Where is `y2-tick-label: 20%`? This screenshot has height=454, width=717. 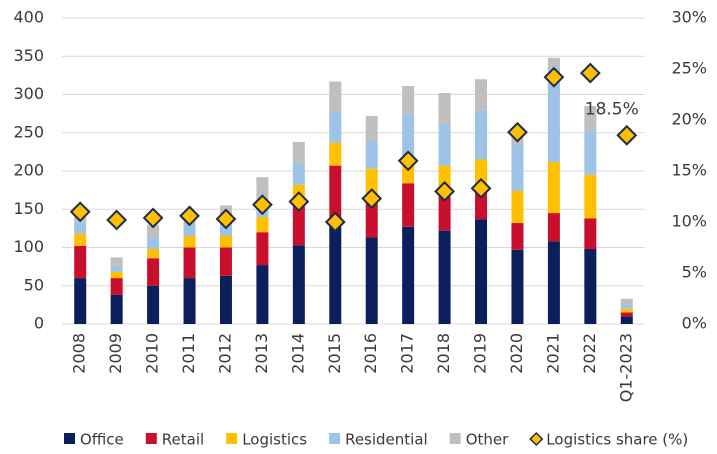 y2-tick-label: 20% is located at coordinates (689, 119).